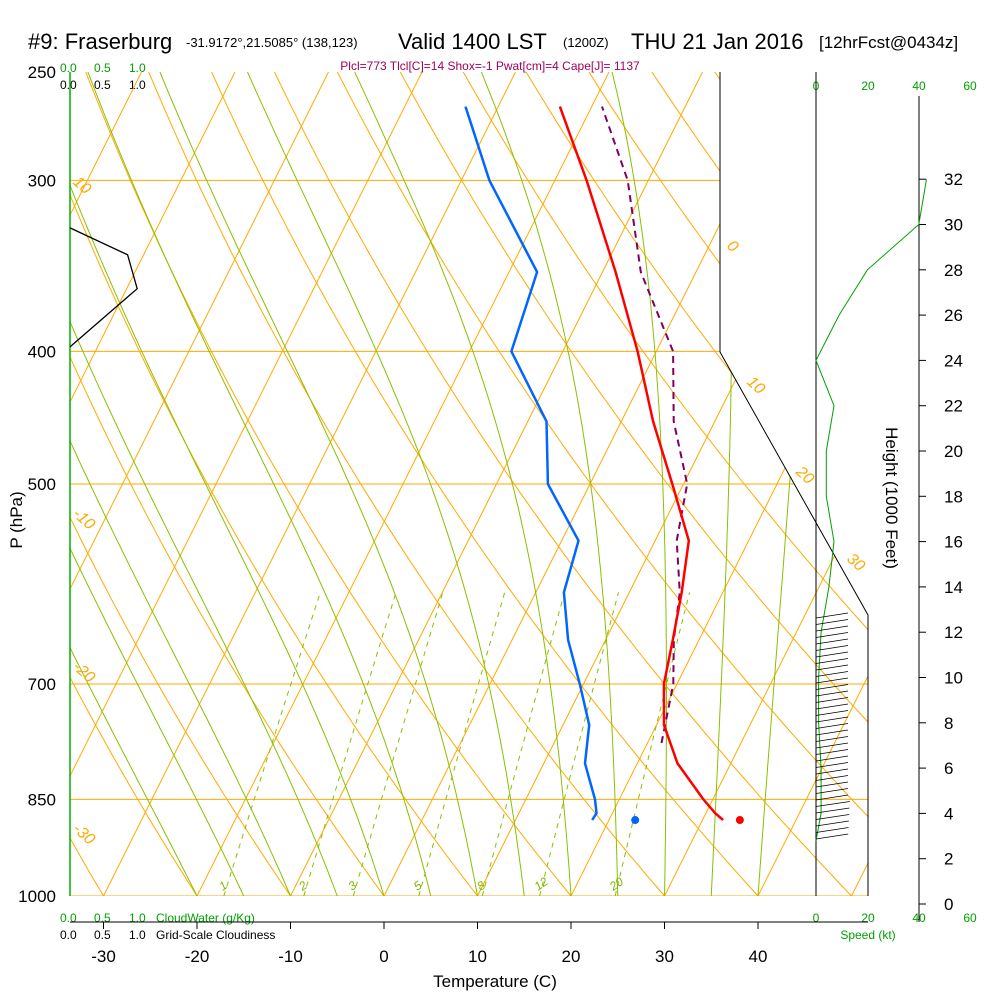  I want to click on pressure-tick-label: 1000, so click(37, 896).